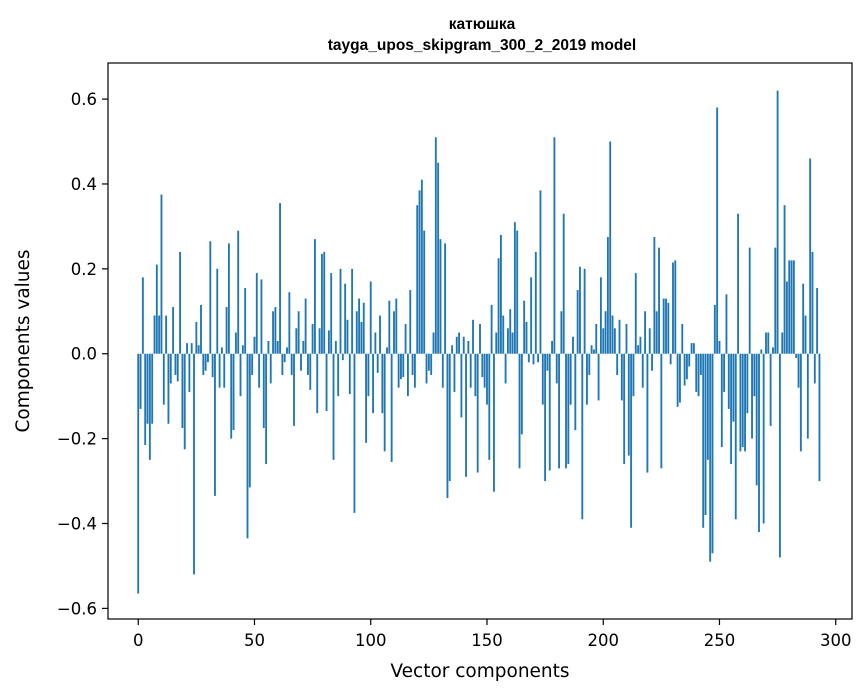 The width and height of the screenshot is (867, 696). Describe the element at coordinates (138, 640) in the screenshot. I see `x-tick-label-0: 0` at that location.